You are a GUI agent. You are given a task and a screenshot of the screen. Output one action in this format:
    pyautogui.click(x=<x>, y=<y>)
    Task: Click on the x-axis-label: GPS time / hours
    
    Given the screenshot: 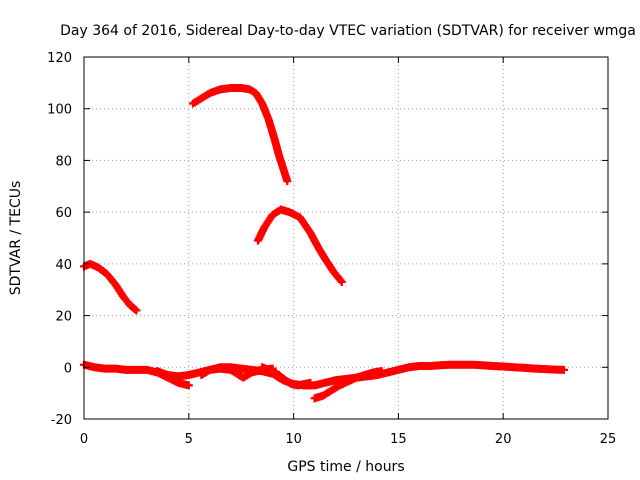 What is the action you would take?
    pyautogui.click(x=345, y=467)
    